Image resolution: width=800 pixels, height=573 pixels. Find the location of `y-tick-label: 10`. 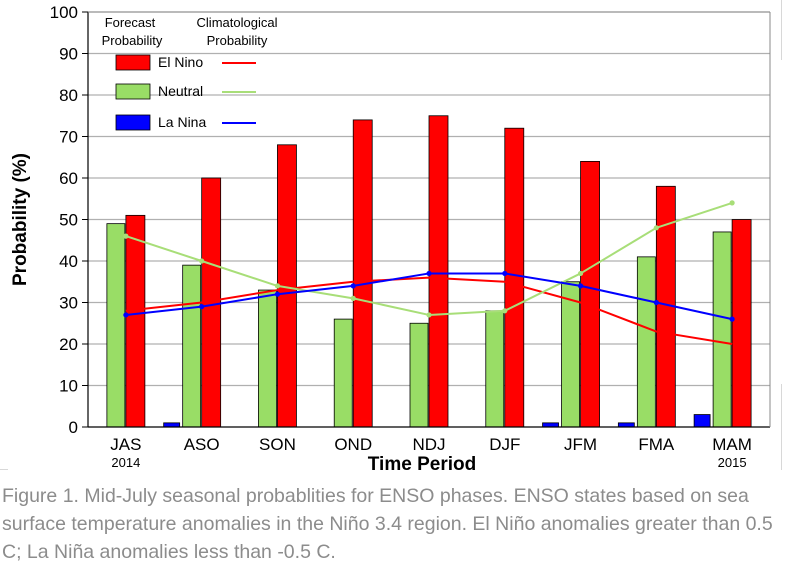

y-tick-label: 10 is located at coordinates (68, 386).